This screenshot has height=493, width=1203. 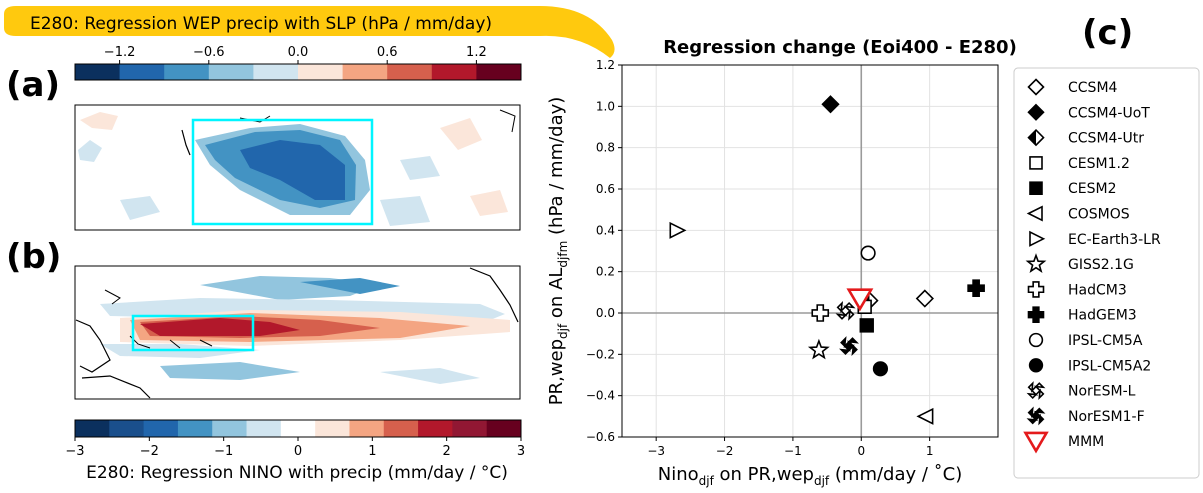 What do you see at coordinates (209, 52) in the screenshot?
I see `colorbar-a-tick-label: −0.6` at bounding box center [209, 52].